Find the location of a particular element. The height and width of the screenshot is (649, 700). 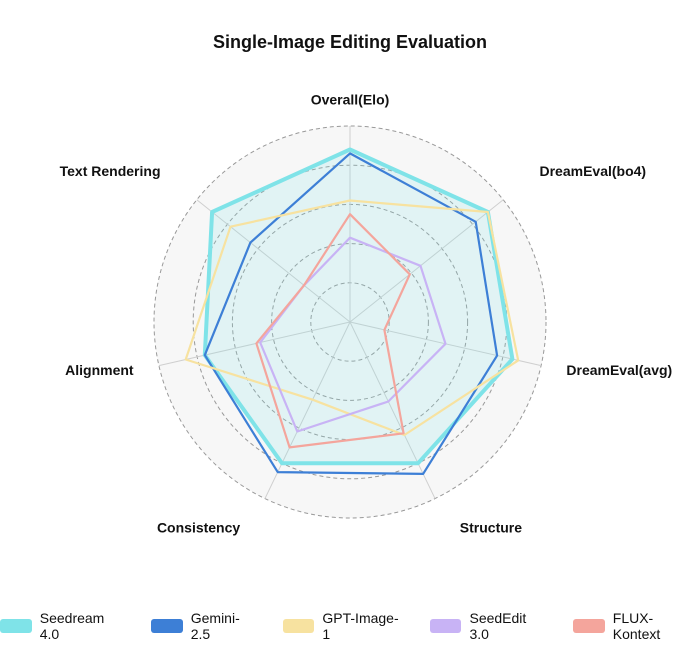

chart-title: Single-Image Editing Evaluation is located at coordinates (350, 42).